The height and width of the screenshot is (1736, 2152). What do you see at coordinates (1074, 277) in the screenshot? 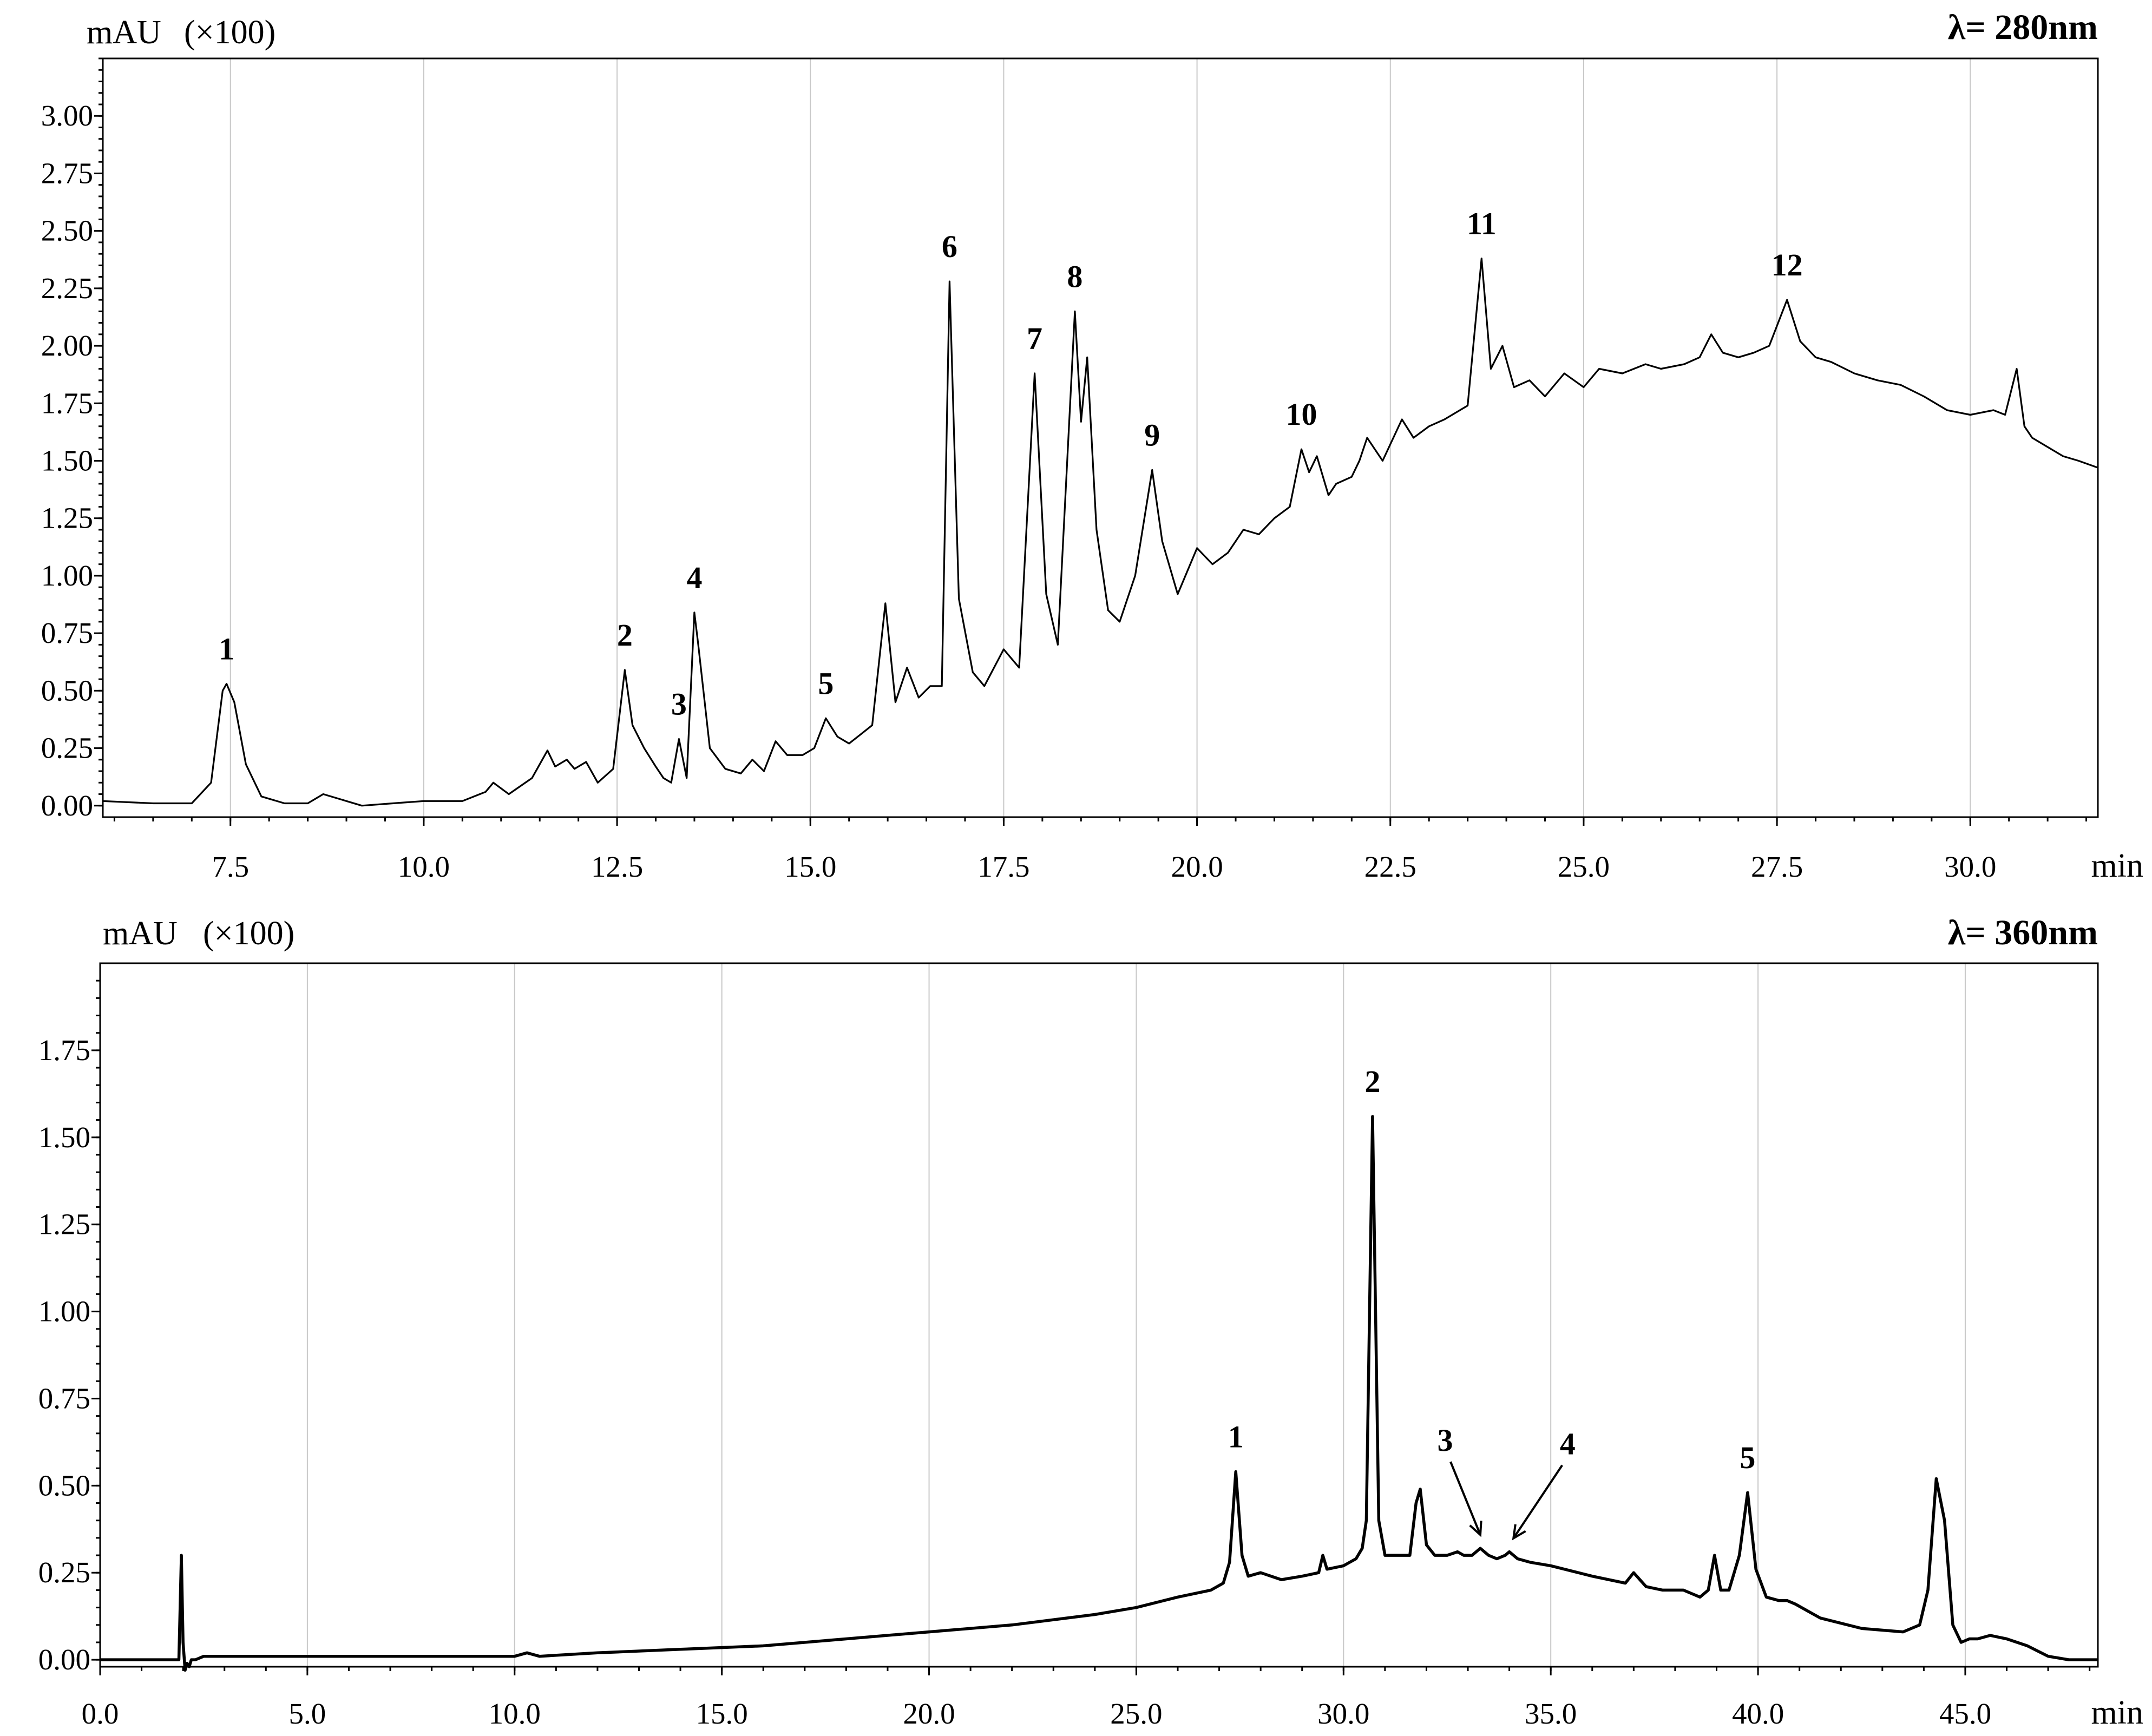
I see `peak-label: 8` at bounding box center [1074, 277].